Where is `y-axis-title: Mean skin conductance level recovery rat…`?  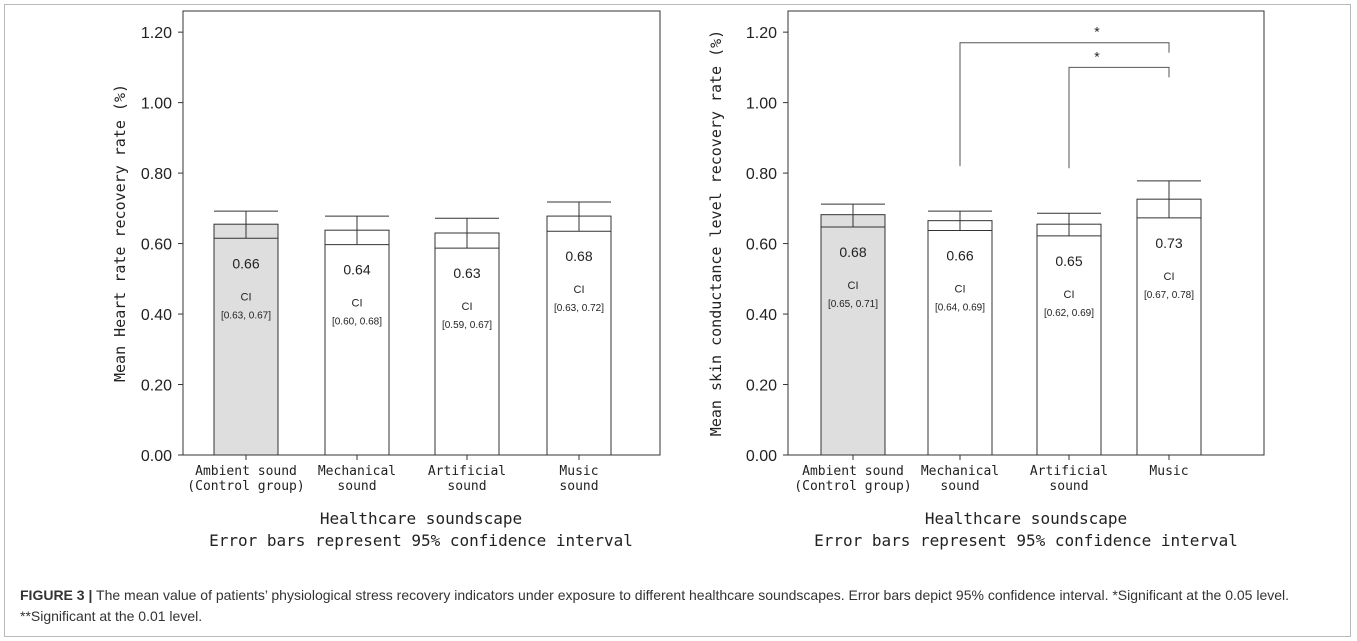 y-axis-title: Mean skin conductance level recovery rat… is located at coordinates (716, 233).